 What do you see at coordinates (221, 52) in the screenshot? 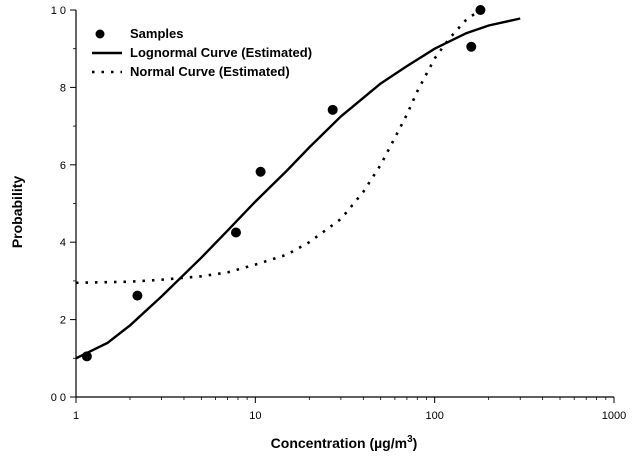
I see `legend-label: Lognormal Curve (Estimated)` at bounding box center [221, 52].